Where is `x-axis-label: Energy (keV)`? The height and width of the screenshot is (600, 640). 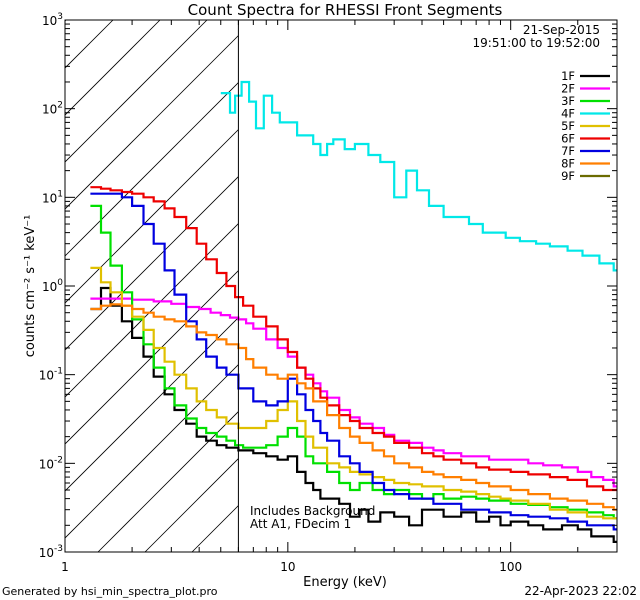
x-axis-label: Energy (keV) is located at coordinates (345, 582).